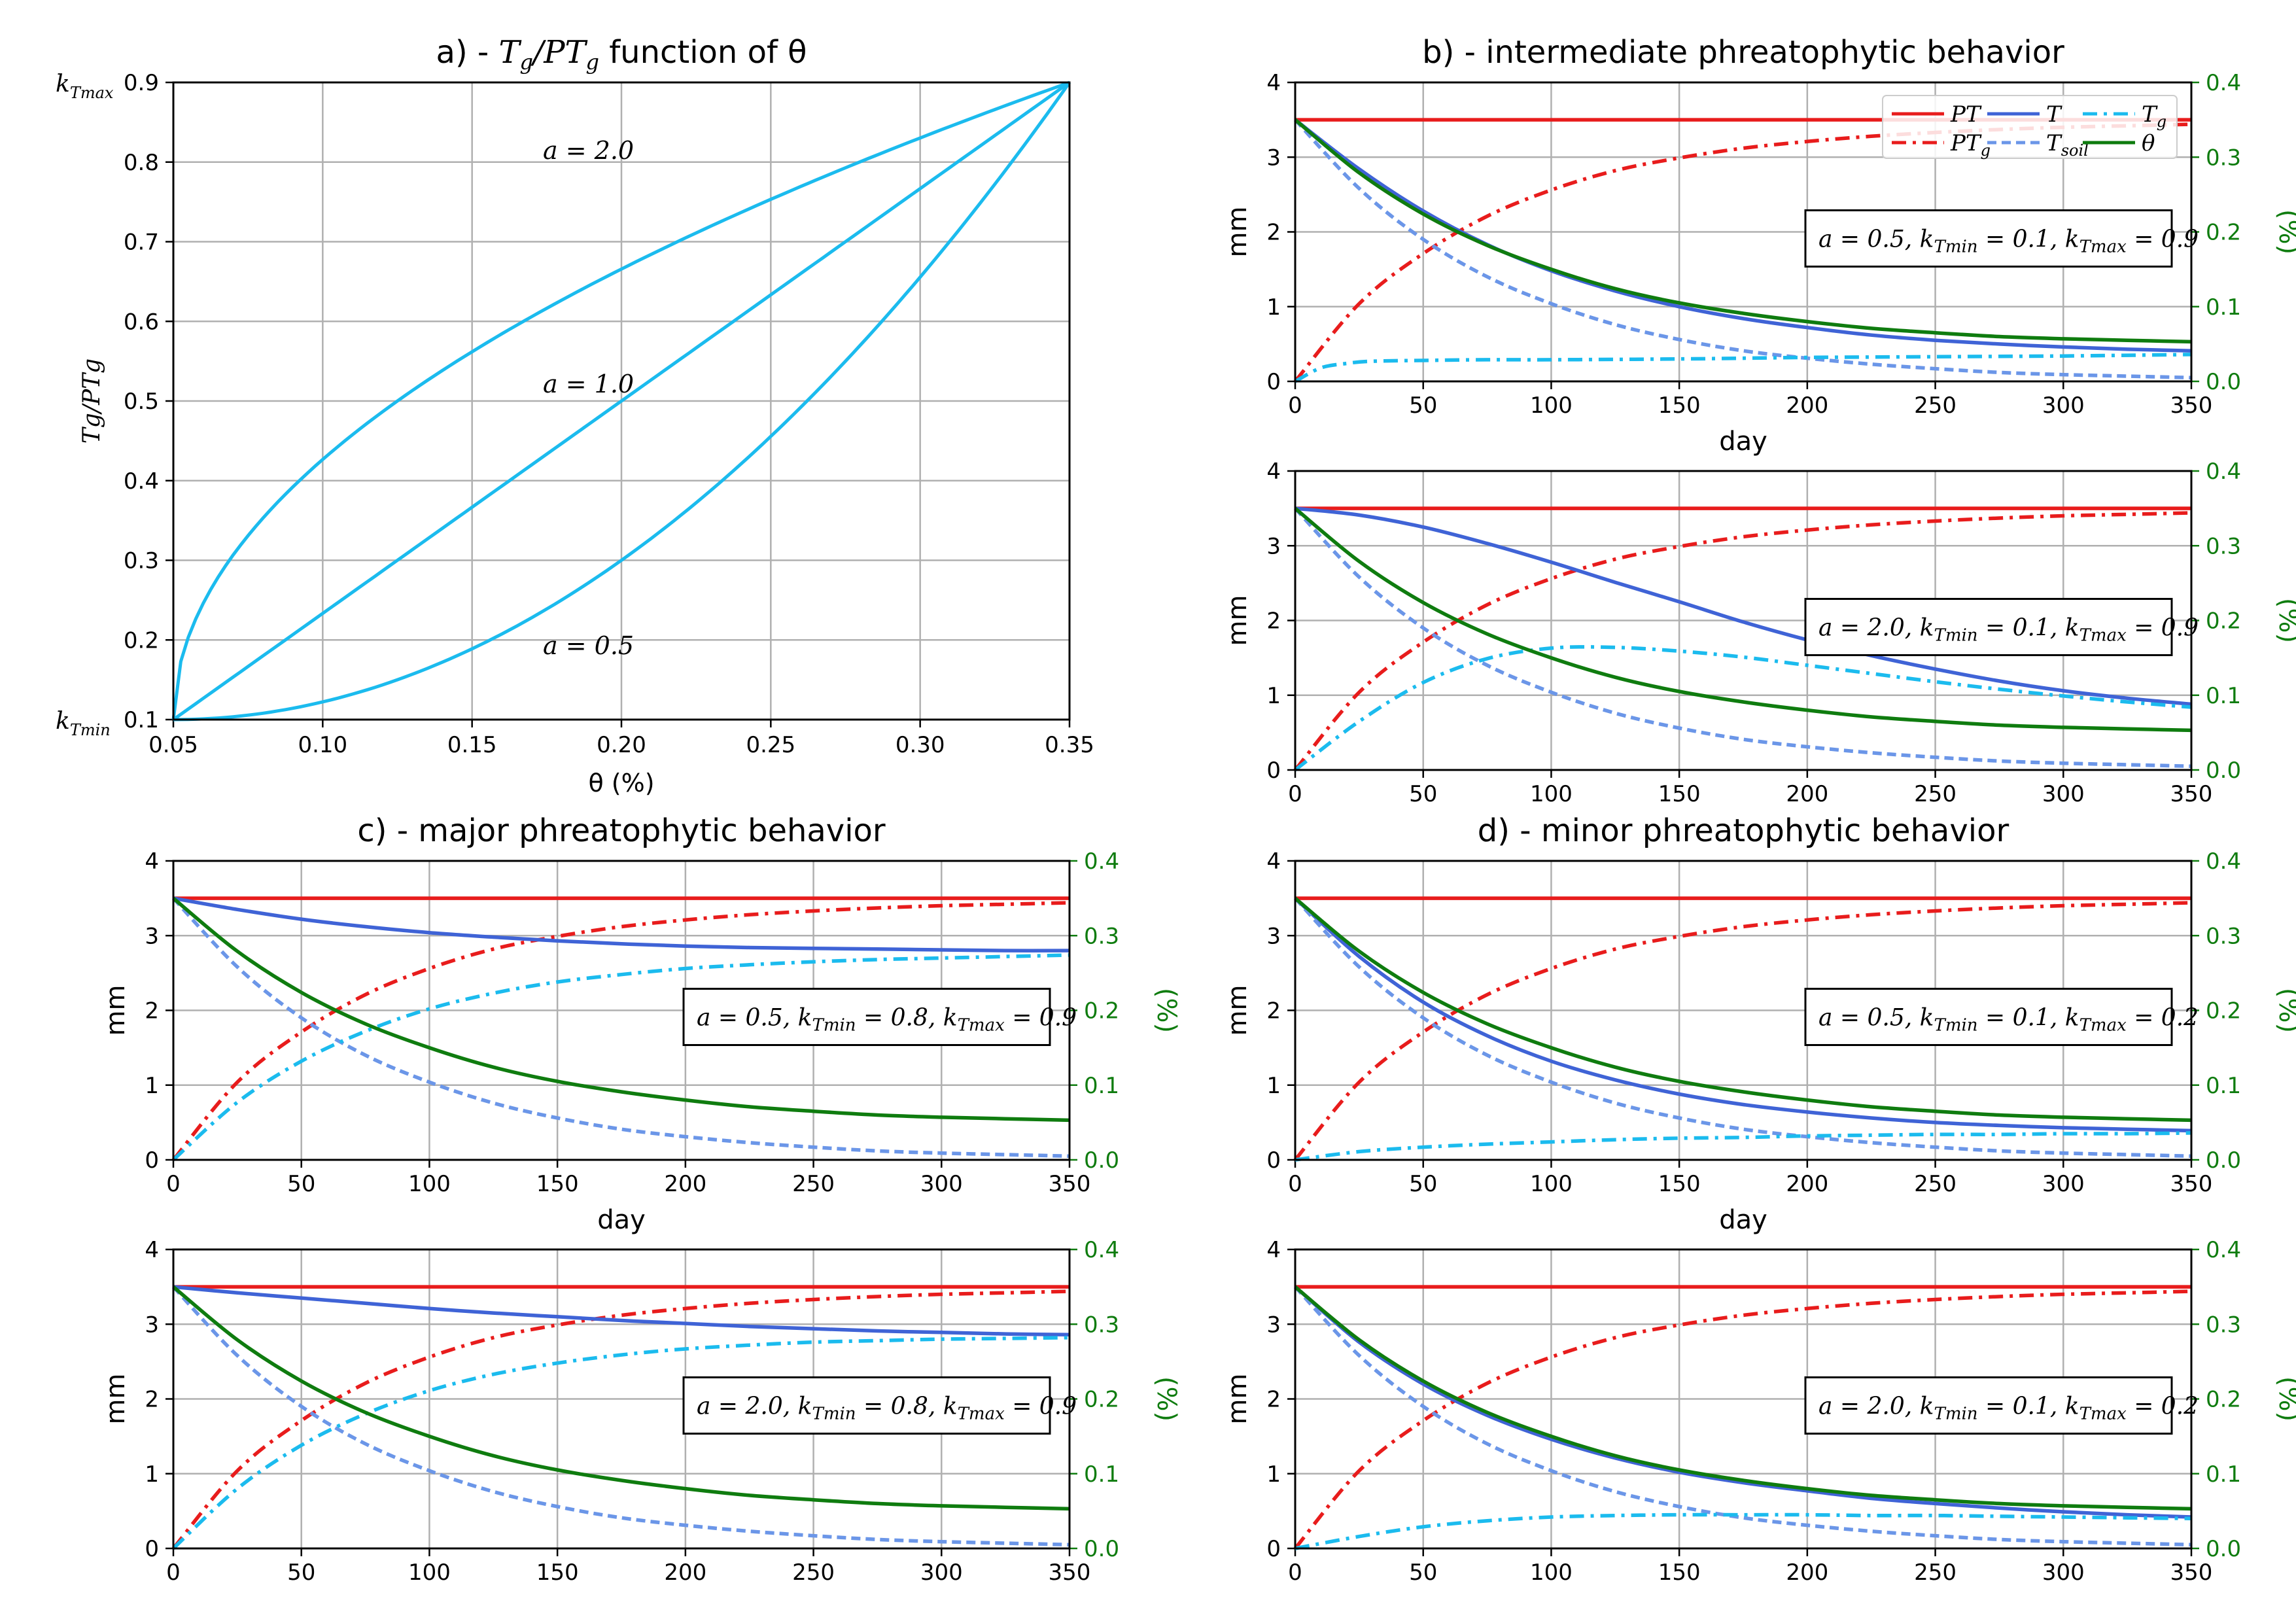  Describe the element at coordinates (621, 831) in the screenshot. I see `panel-title: c) - major phreatophytic behavior` at that location.